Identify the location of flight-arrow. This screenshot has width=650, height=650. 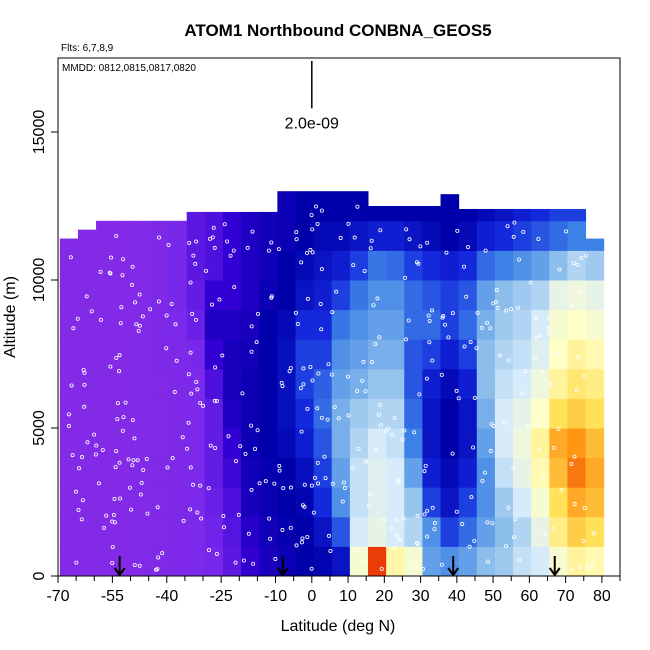
(282, 566).